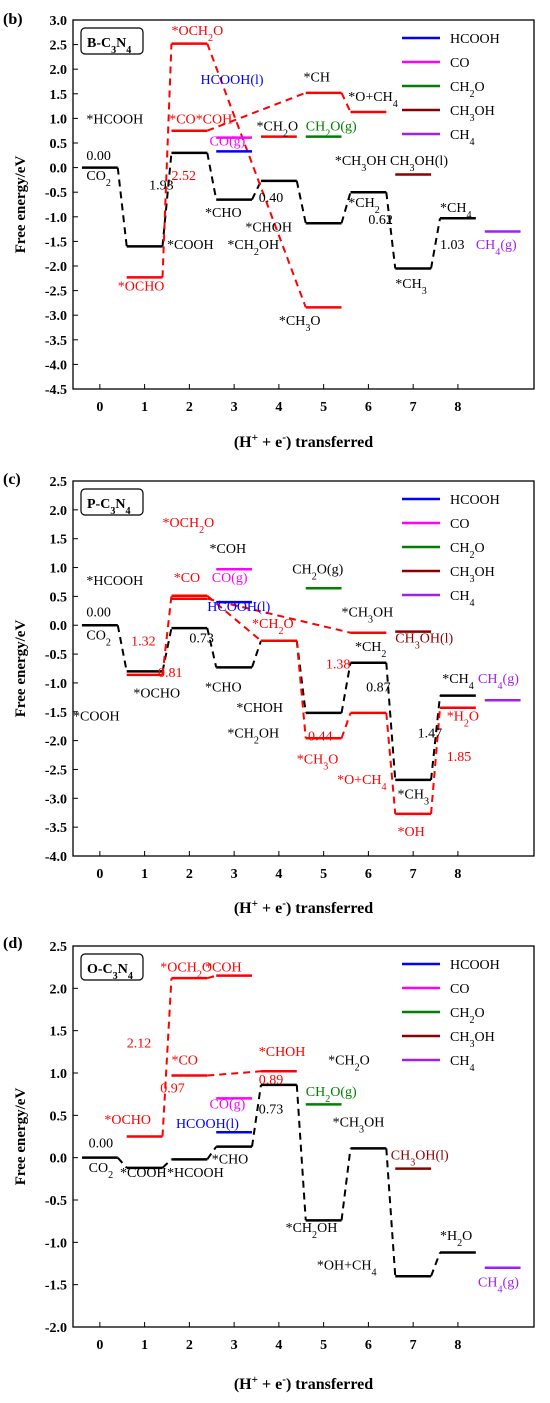 Image resolution: width=550 pixels, height=1403 pixels. Describe the element at coordinates (368, 874) in the screenshot. I see `x-tick-label: 6` at that location.